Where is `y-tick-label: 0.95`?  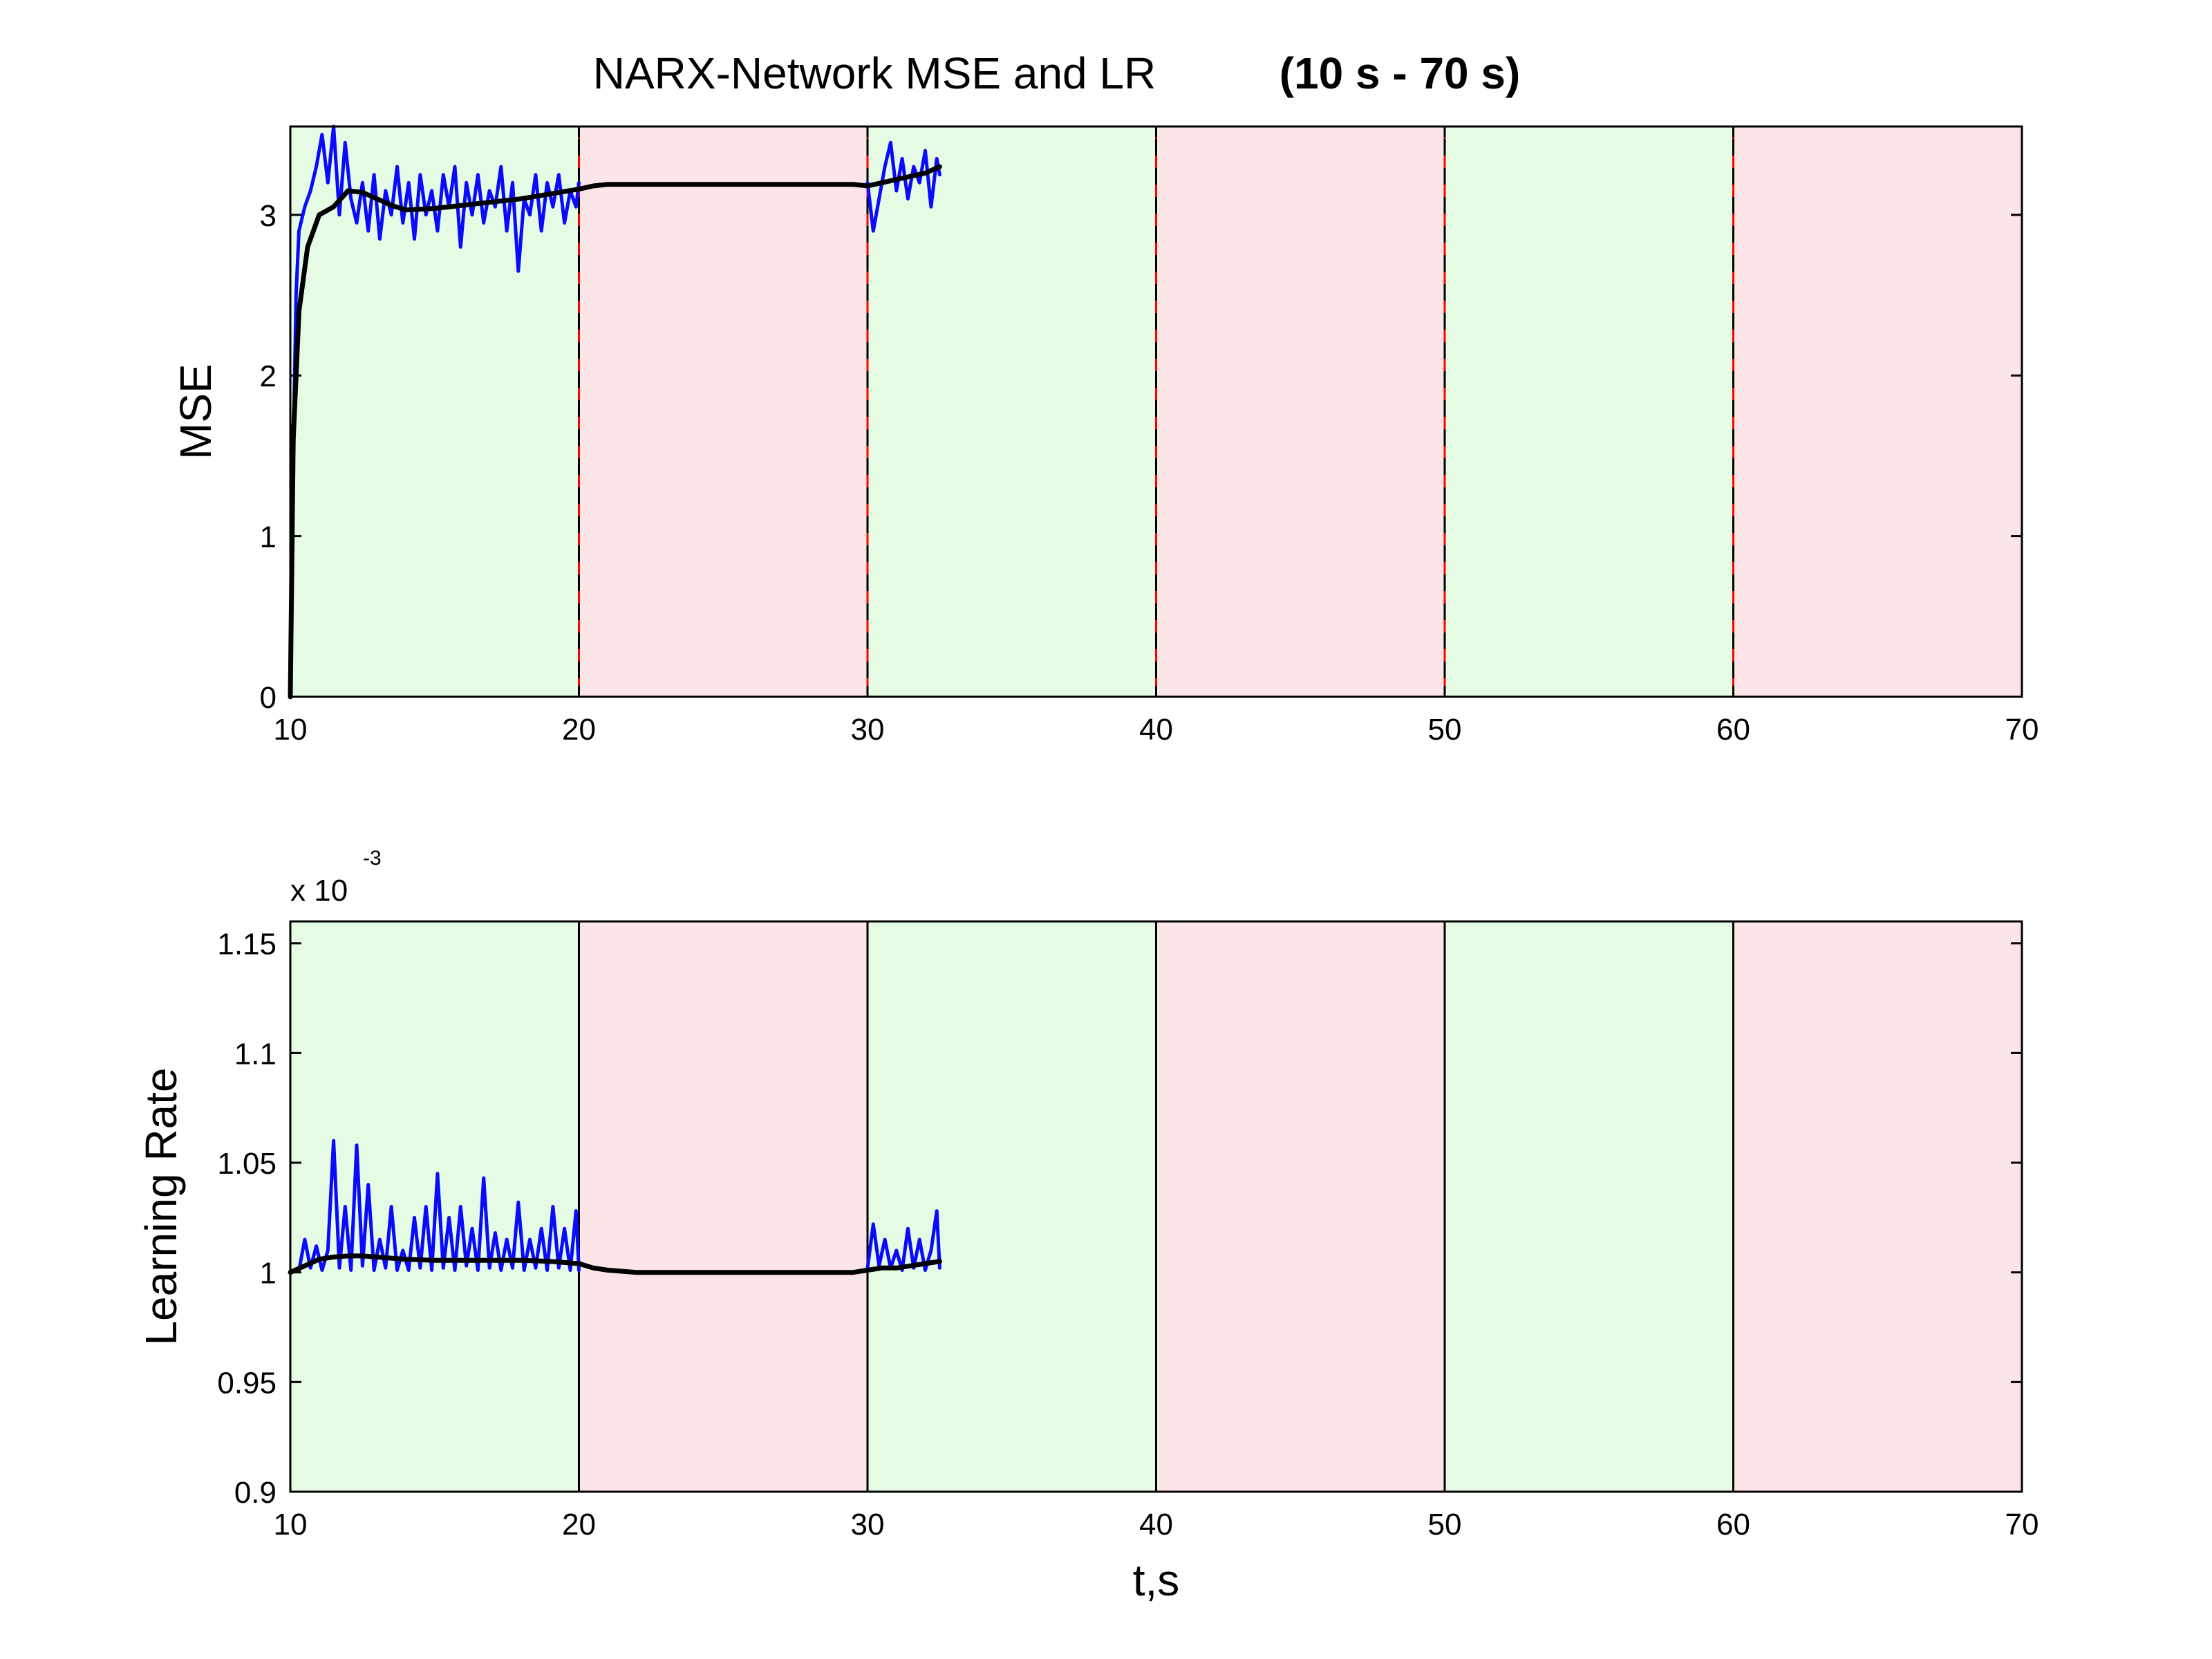
y-tick-label: 0.95 is located at coordinates (246, 1383).